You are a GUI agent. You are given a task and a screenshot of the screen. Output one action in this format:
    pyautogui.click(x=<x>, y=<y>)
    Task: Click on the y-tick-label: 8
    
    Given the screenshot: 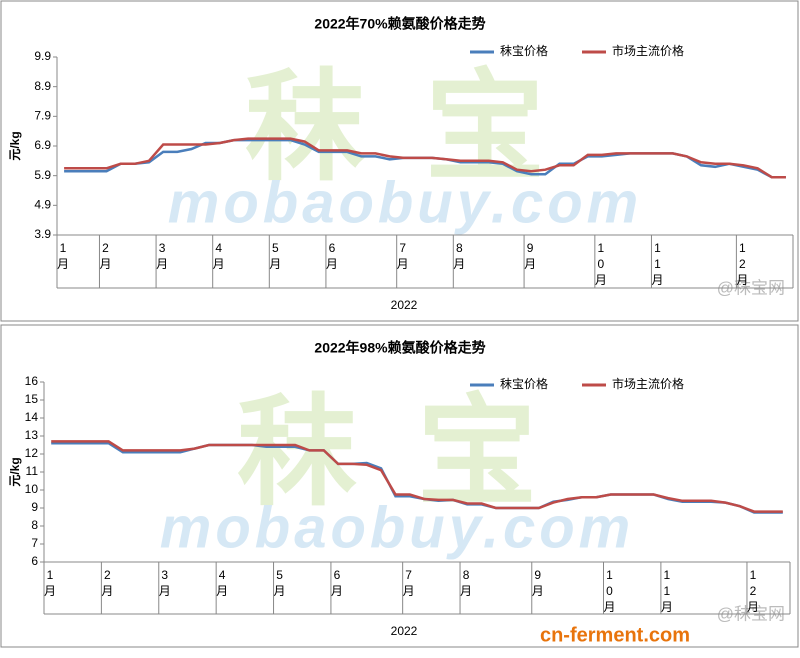 What is the action you would take?
    pyautogui.click(x=34, y=525)
    